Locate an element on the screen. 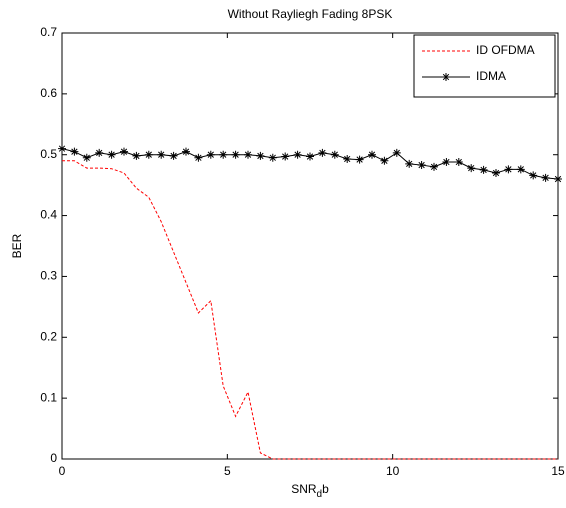 The width and height of the screenshot is (566, 508). y-tick-label: 0.4 is located at coordinates (48, 215).